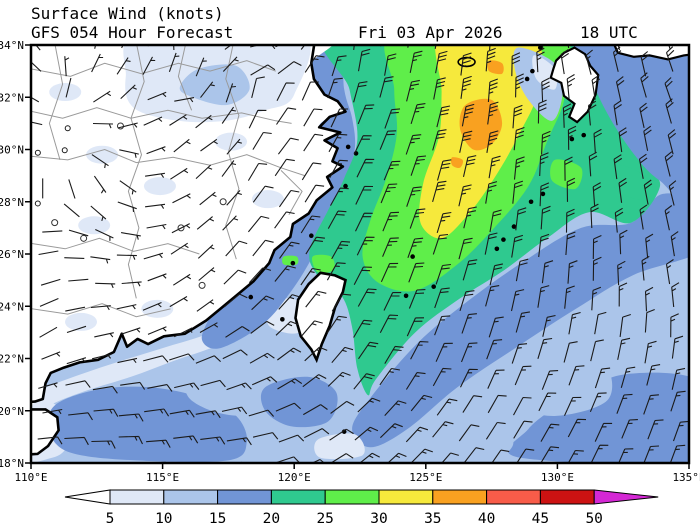 The image size is (700, 525). I want to click on hainan-coastline, so click(45, 432).